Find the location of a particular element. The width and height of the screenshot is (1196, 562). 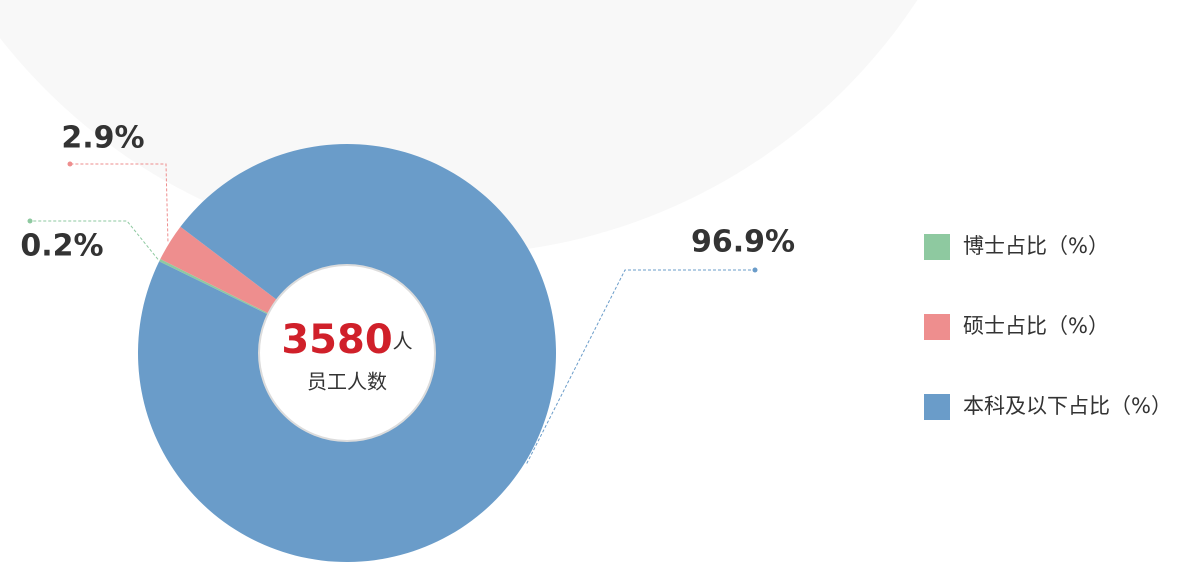

data-label: 96.9% is located at coordinates (743, 242).